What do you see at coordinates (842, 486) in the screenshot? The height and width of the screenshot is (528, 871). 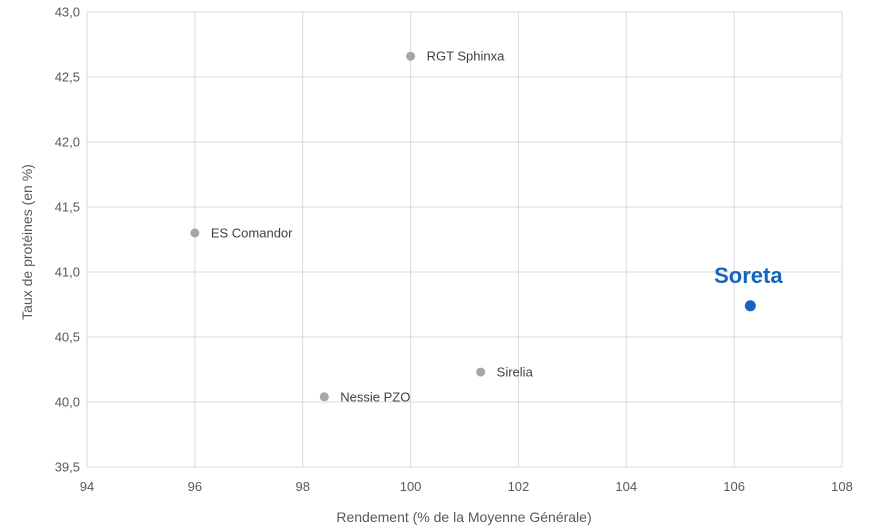 I see `x-tick-label: 108` at bounding box center [842, 486].